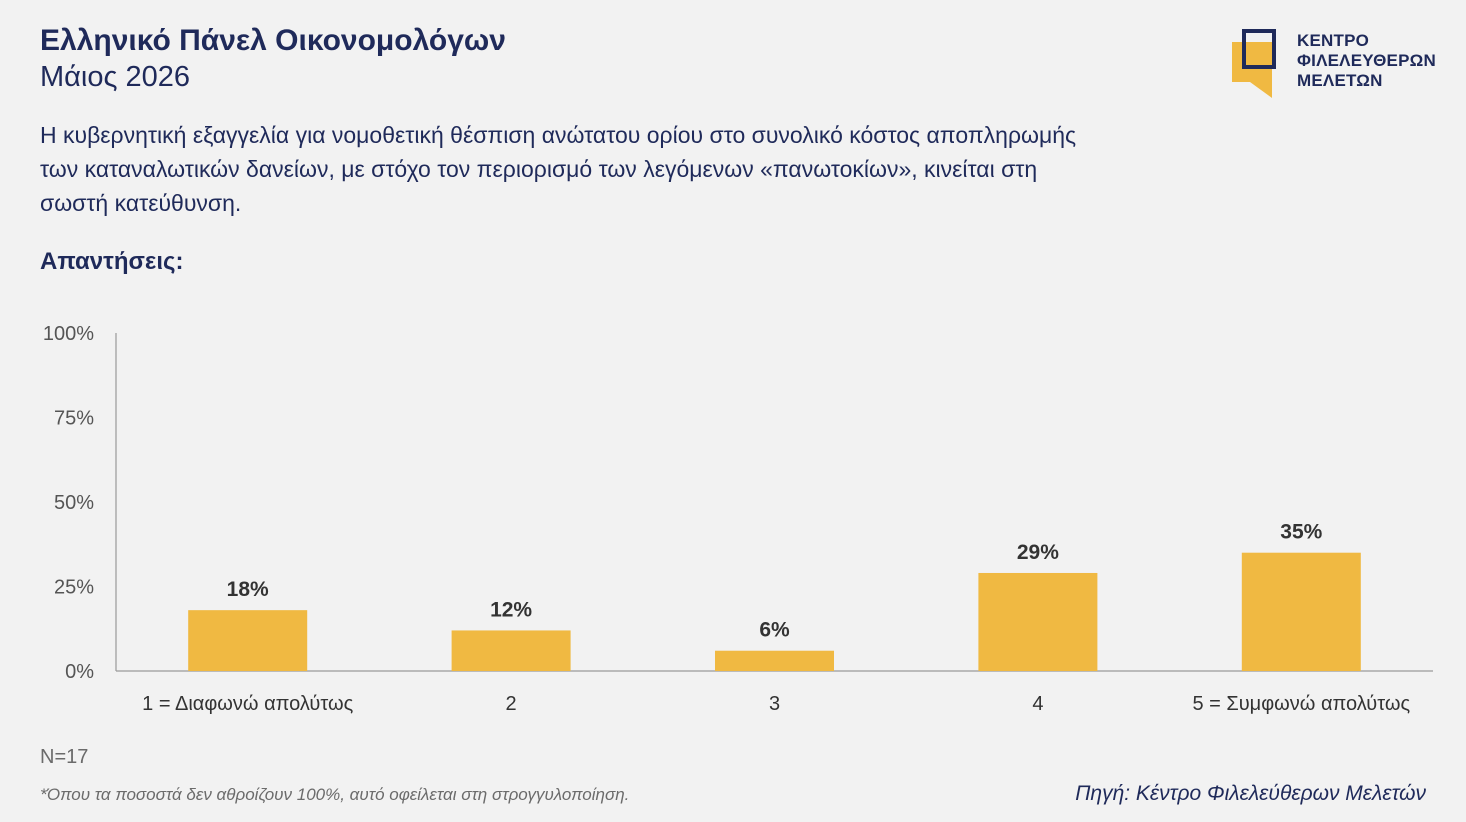  I want to click on logo-line-1: ΚΕΝΤΡΟ, so click(1333, 40).